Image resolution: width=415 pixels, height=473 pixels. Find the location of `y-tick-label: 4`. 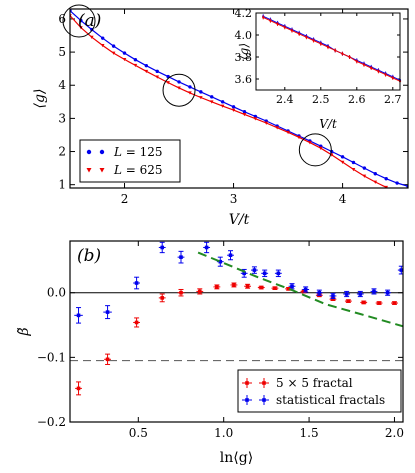

y-tick-label: 4 is located at coordinates (62, 85).